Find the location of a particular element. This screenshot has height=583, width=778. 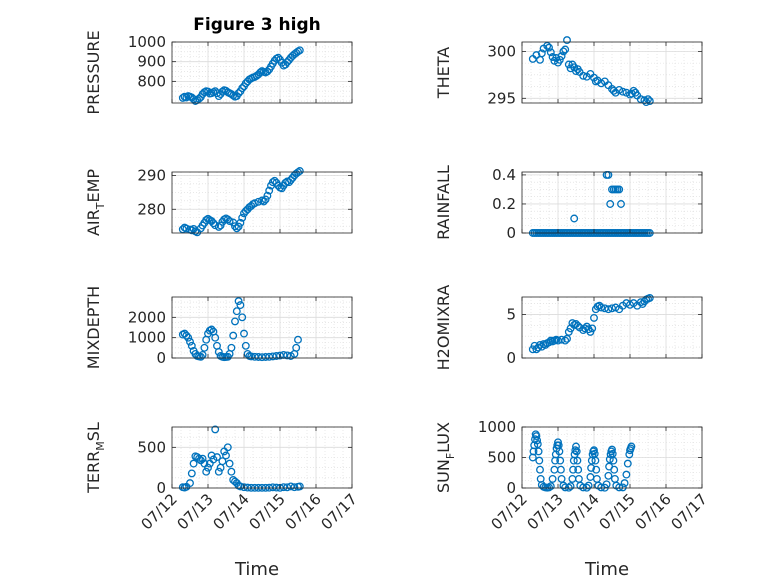

y-axis-label: THETA is located at coordinates (443, 73).